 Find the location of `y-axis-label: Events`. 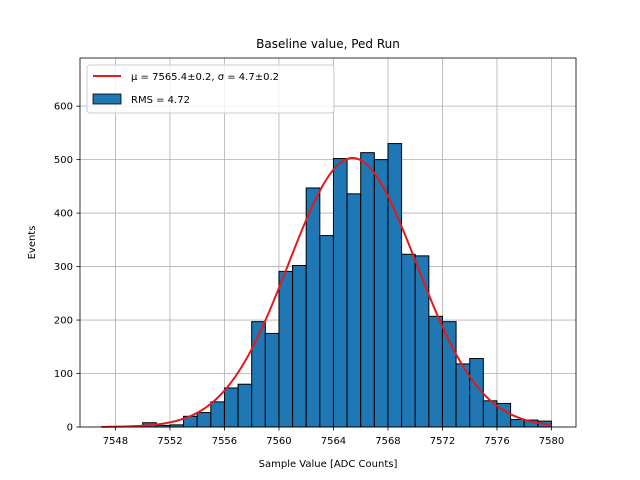

y-axis-label: Events is located at coordinates (32, 243).